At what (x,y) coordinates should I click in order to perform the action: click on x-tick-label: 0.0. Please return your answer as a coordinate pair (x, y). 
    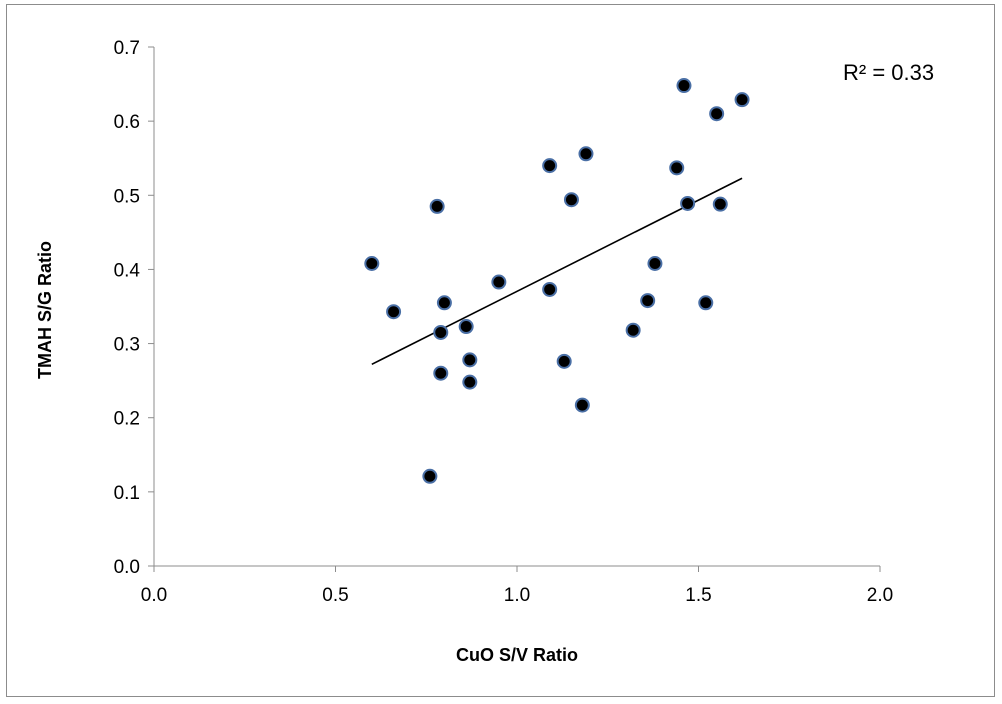
    Looking at the image, I should click on (154, 595).